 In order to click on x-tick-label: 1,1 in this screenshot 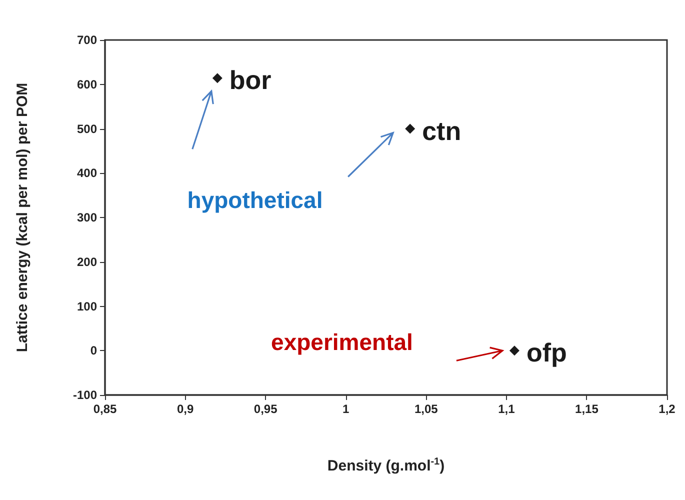, I will do `click(507, 409)`.